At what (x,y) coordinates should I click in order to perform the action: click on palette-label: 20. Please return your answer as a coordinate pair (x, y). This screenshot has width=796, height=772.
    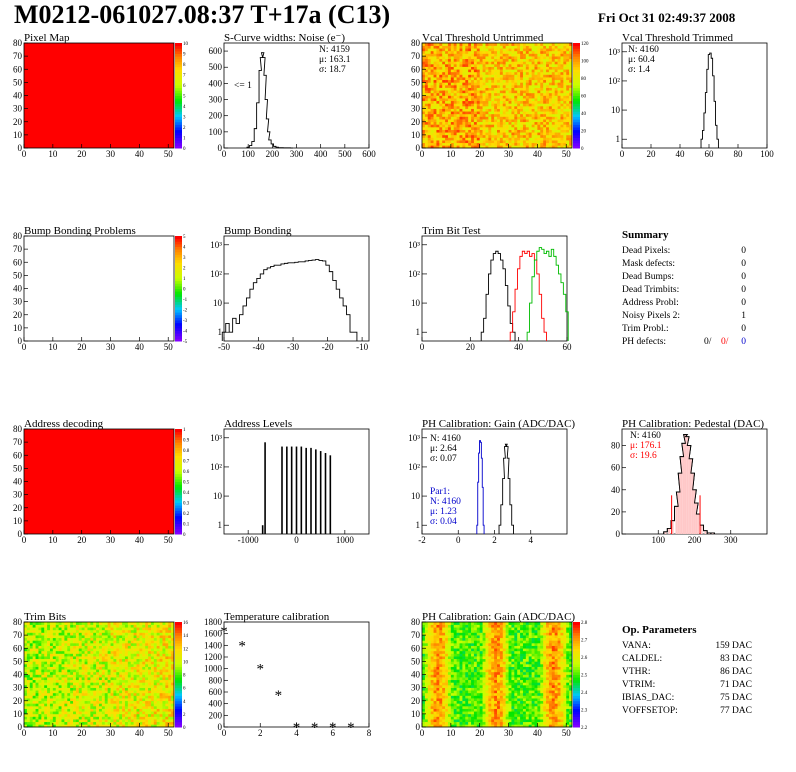
    Looking at the image, I should click on (584, 132).